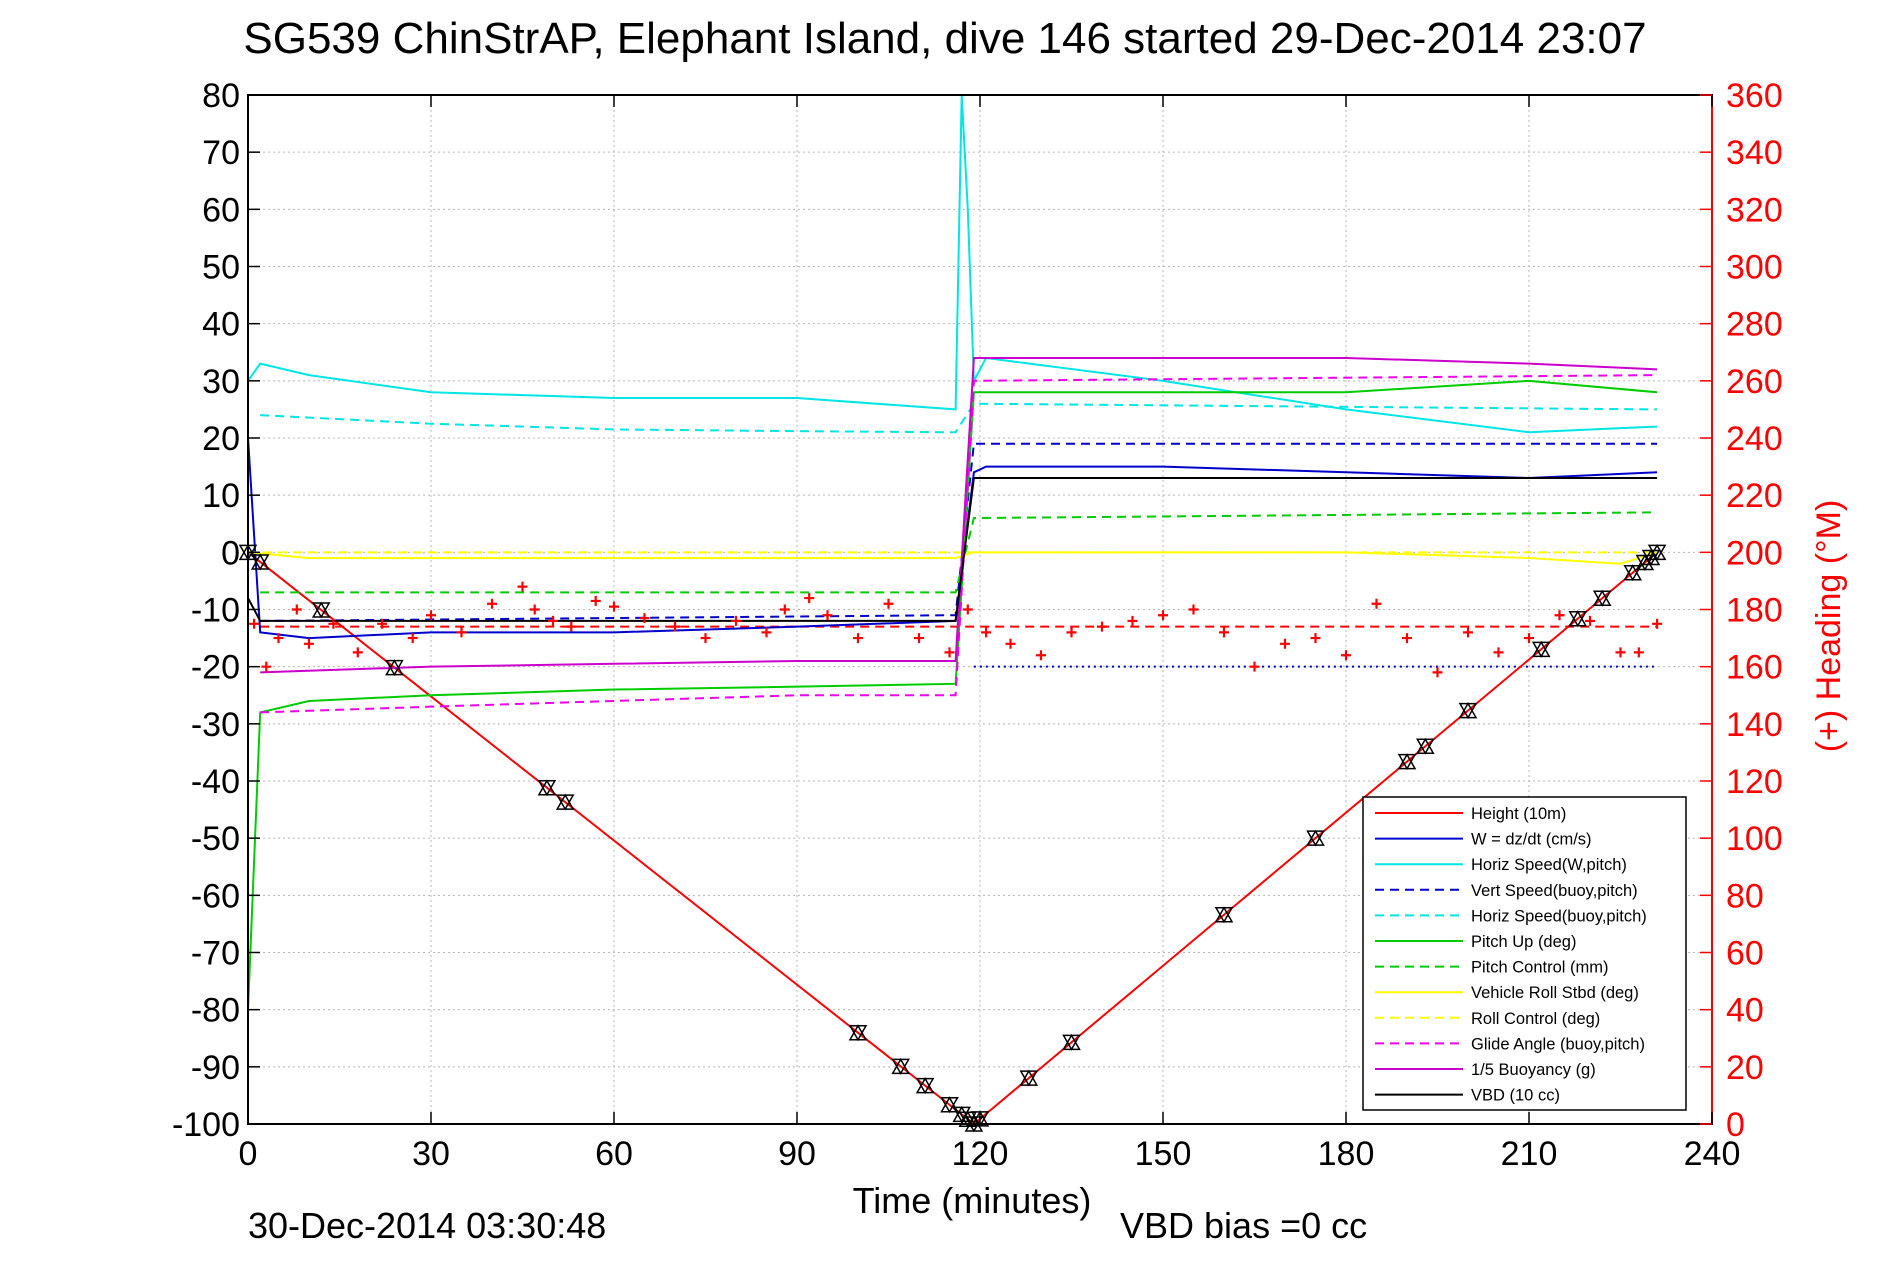 The image size is (1891, 1262). Describe the element at coordinates (215, 782) in the screenshot. I see `y-tick-label: -40` at that location.